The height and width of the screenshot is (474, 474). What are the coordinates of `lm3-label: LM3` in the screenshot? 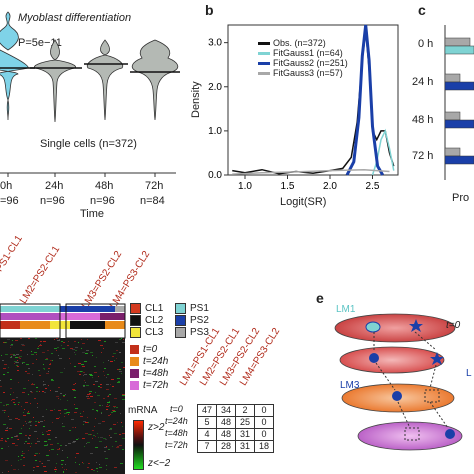 It's located at (350, 385).